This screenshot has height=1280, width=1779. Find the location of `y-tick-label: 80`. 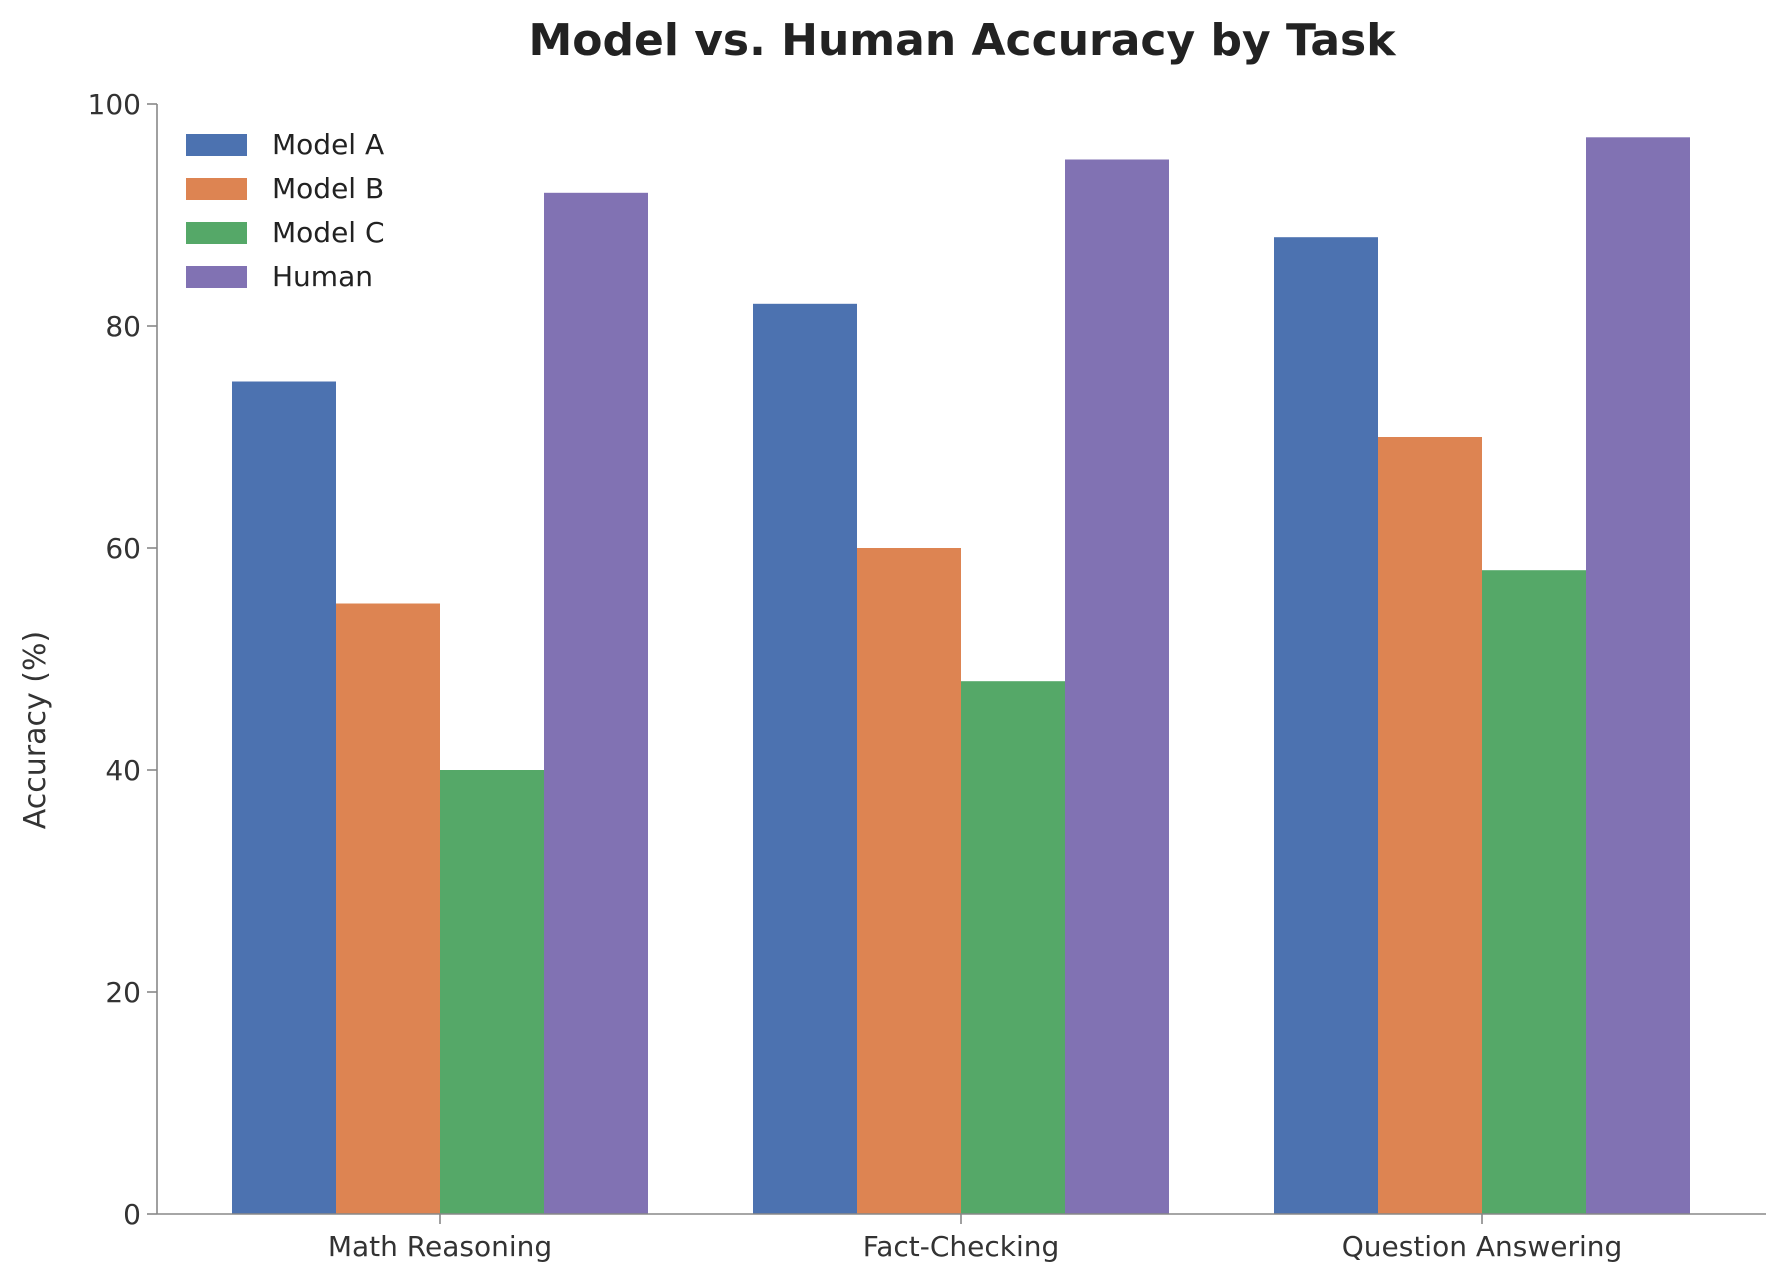

y-tick-label: 80 is located at coordinates (123, 326).